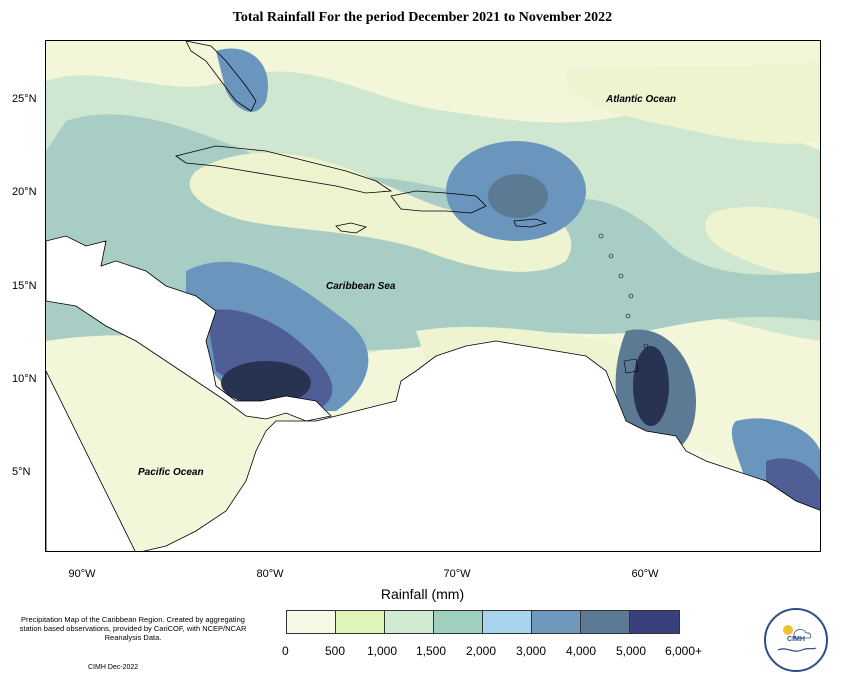  Describe the element at coordinates (21, 472) in the screenshot. I see `latitude-label: 5°N` at that location.